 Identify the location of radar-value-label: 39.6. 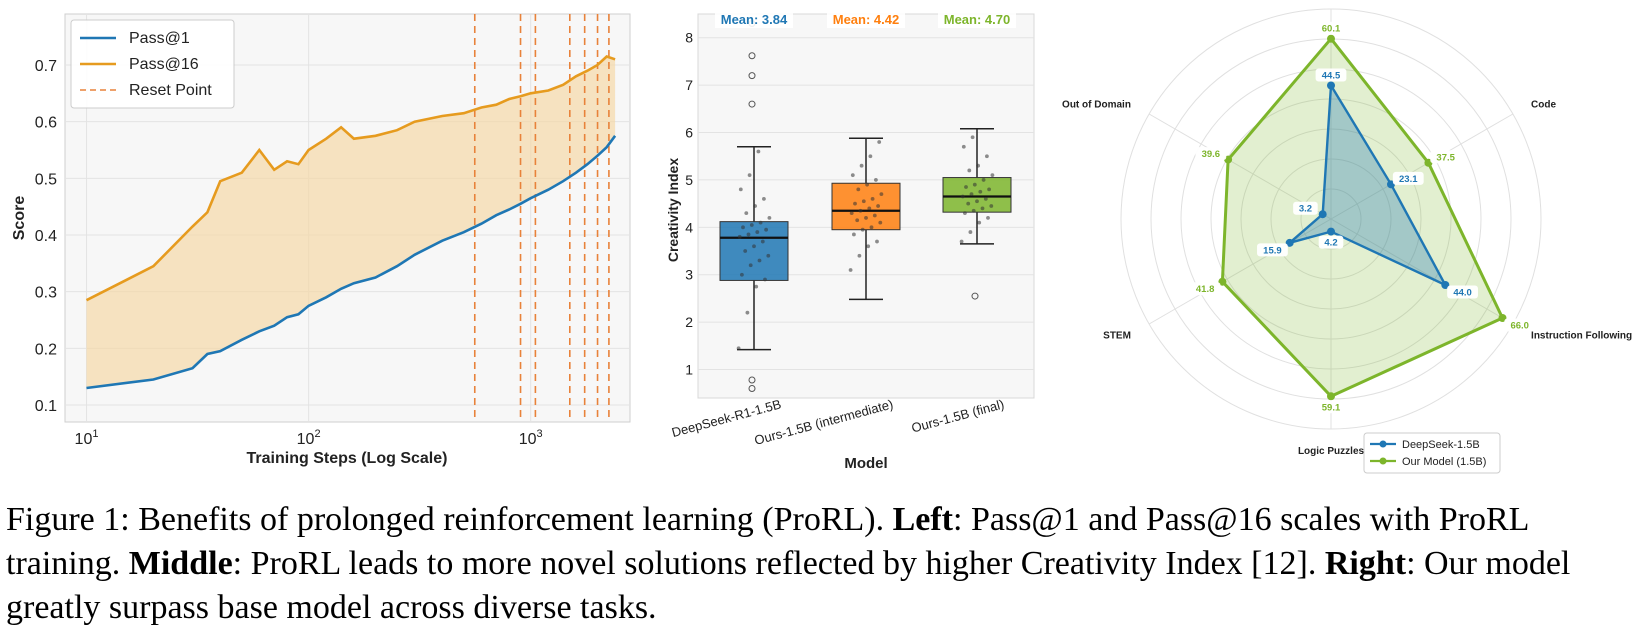
(1211, 154).